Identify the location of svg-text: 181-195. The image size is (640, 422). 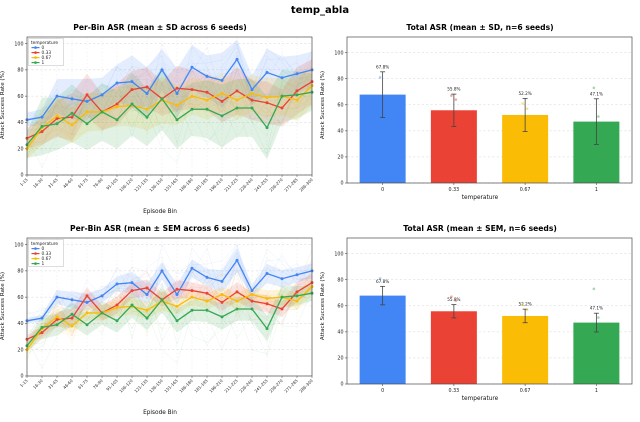
(201, 185).